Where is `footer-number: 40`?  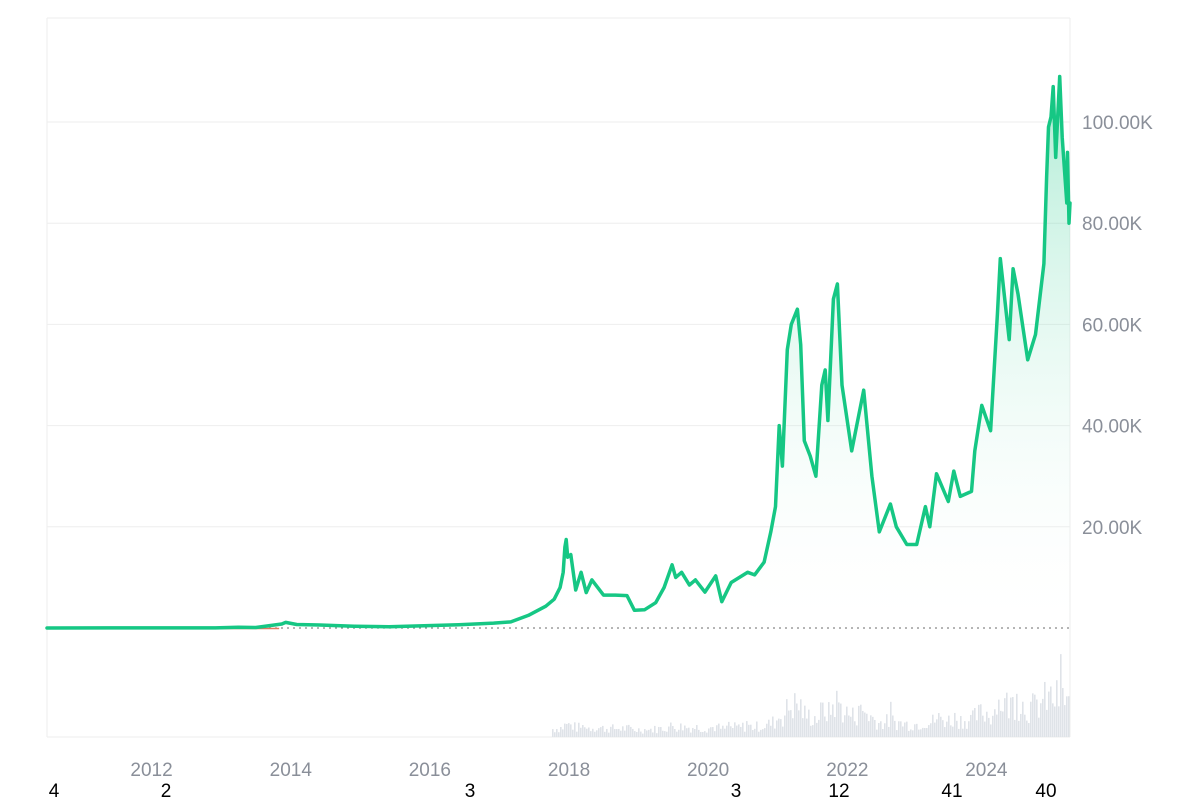
footer-number: 40 is located at coordinates (1045, 790).